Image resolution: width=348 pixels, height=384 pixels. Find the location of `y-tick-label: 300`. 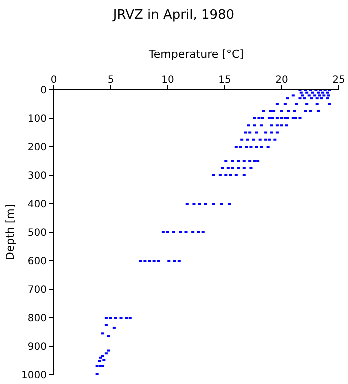

y-tick-label: 300 is located at coordinates (37, 176).